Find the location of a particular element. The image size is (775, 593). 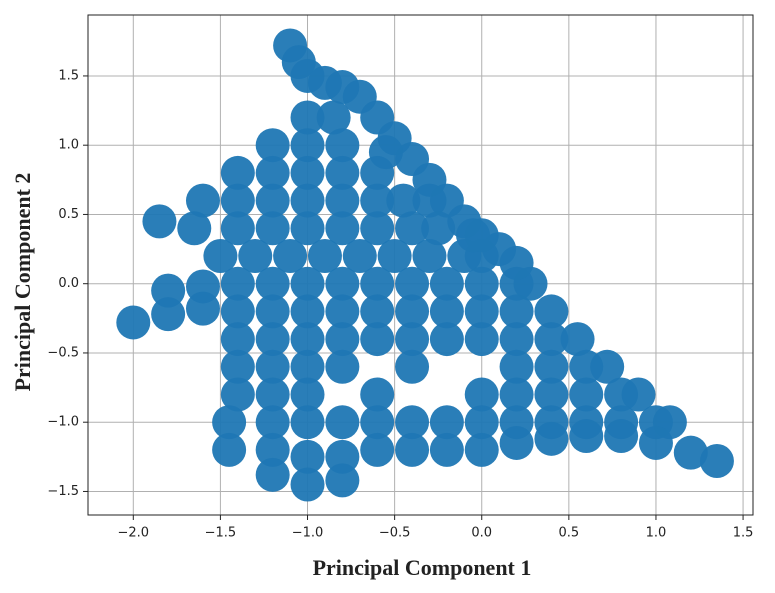

y-tick-label: −0.5 is located at coordinates (63, 352).